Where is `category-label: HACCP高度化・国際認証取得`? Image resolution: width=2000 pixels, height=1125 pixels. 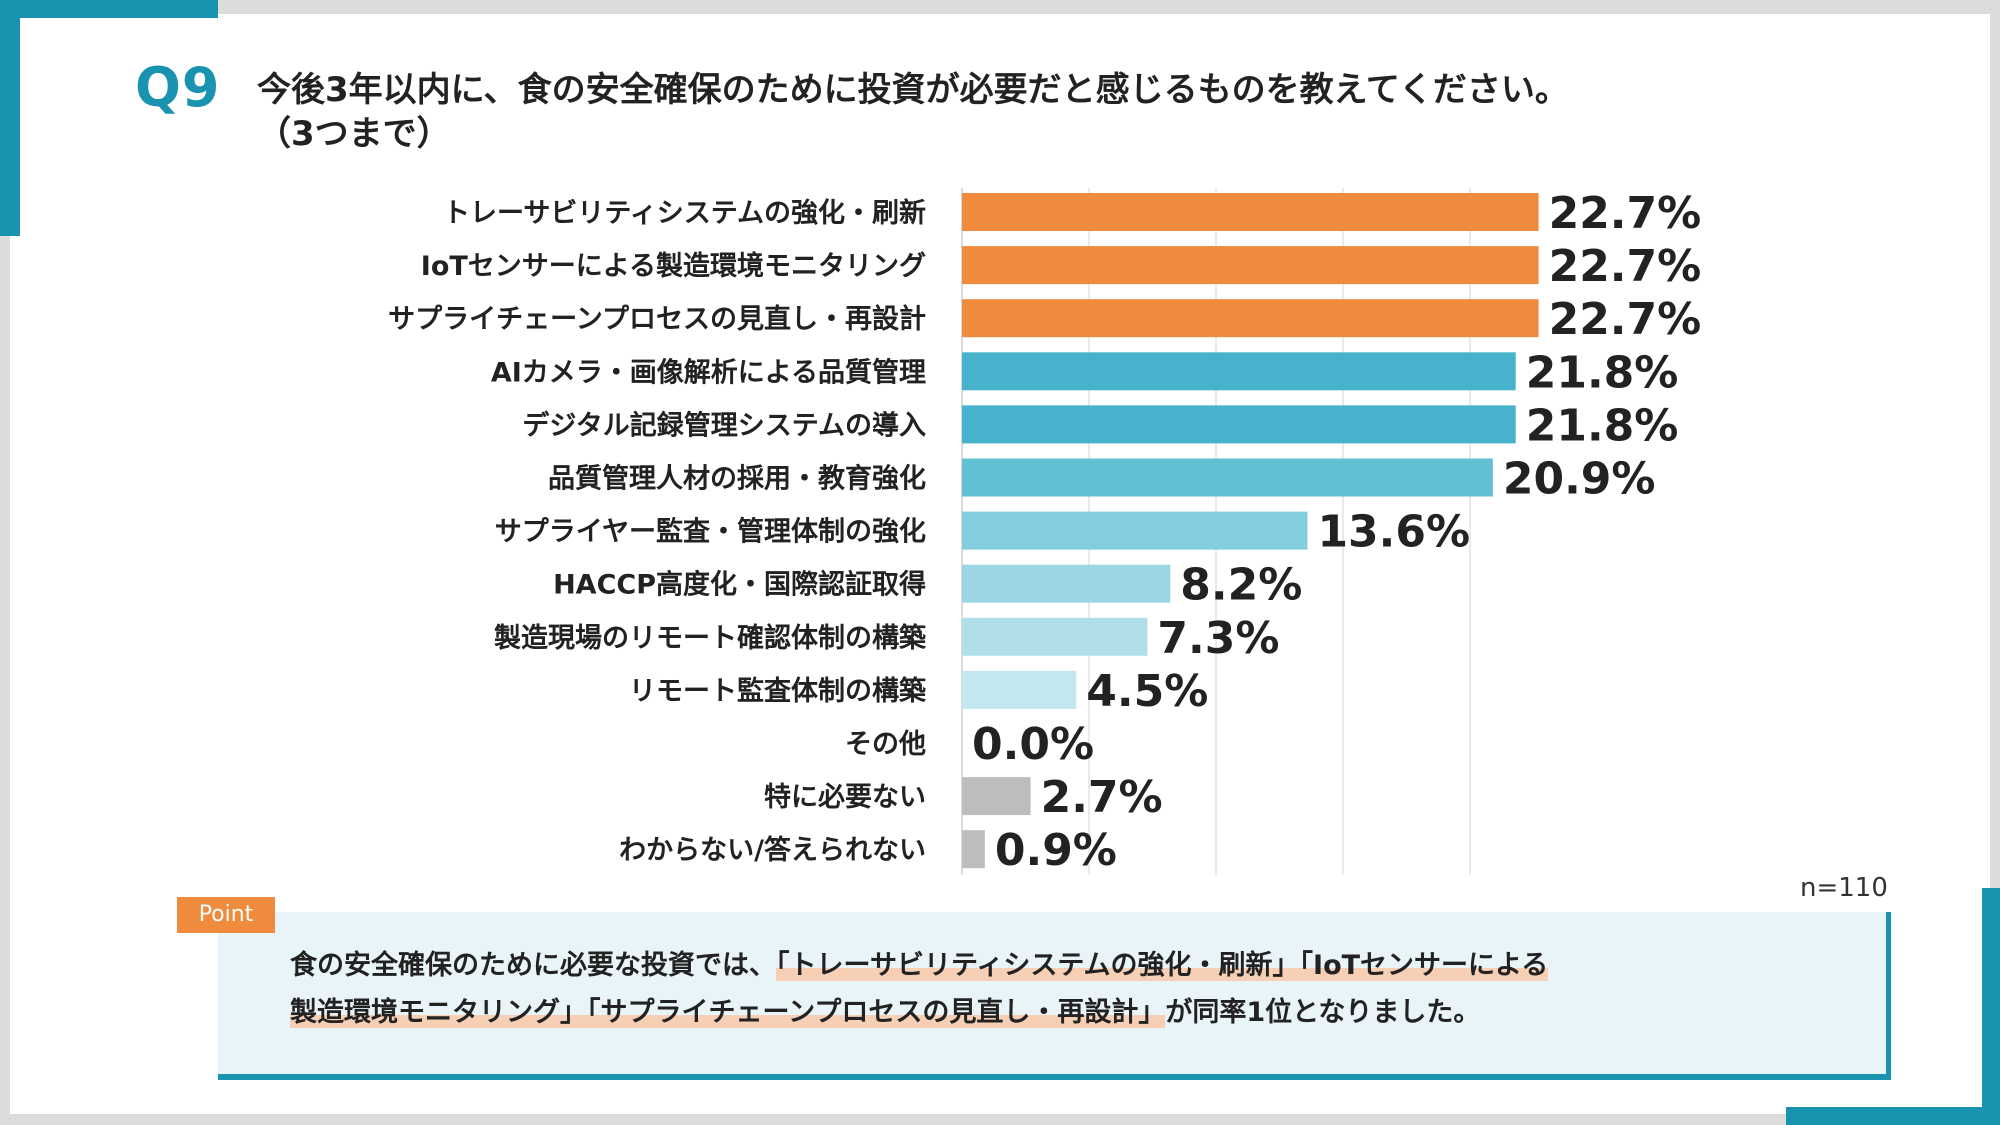 category-label: HACCP高度化・国際認証取得 is located at coordinates (739, 585).